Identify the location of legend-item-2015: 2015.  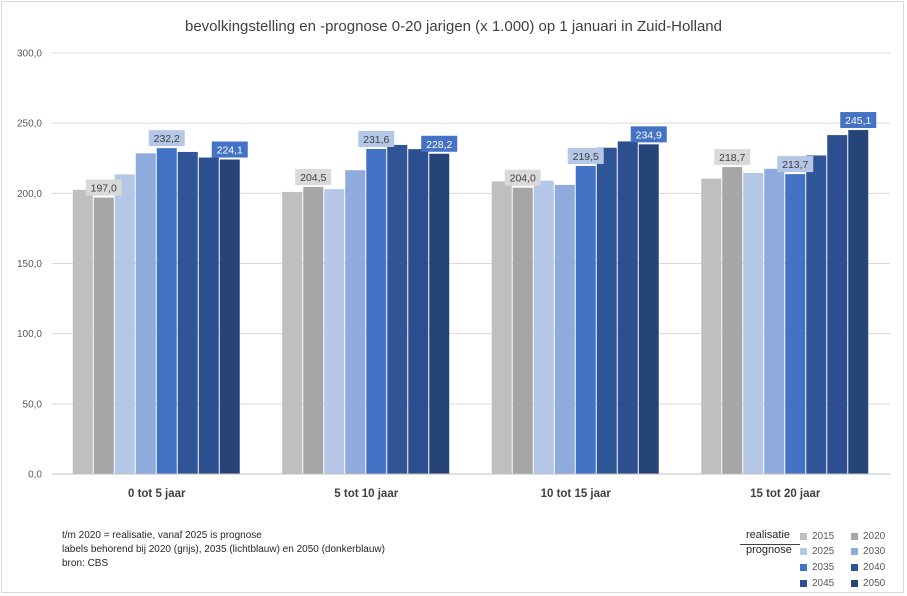
(817, 536).